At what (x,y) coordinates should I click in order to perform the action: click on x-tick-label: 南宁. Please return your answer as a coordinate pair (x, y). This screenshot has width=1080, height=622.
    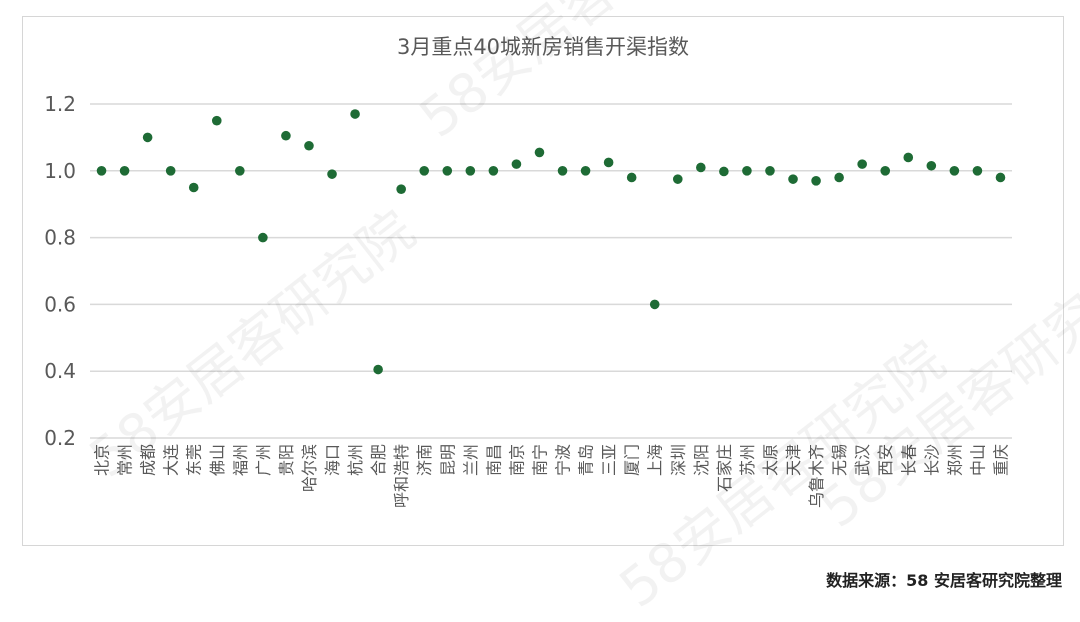
    Looking at the image, I should click on (539, 460).